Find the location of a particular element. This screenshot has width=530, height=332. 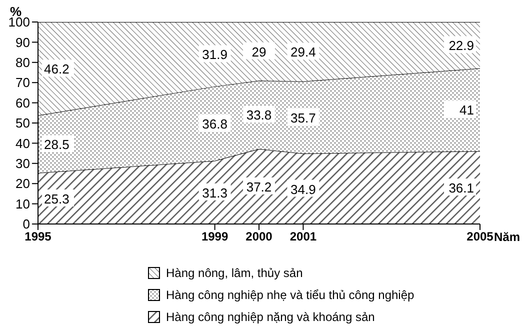

y-tick-label: 40 is located at coordinates (23, 143).